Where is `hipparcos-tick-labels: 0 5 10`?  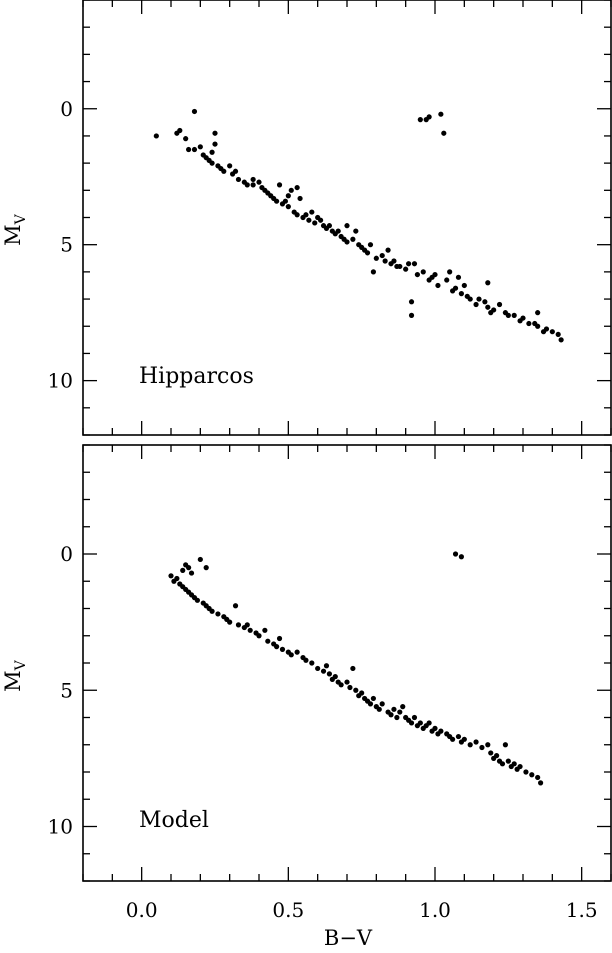
hipparcos-tick-labels: 0 5 10 is located at coordinates (60, 245).